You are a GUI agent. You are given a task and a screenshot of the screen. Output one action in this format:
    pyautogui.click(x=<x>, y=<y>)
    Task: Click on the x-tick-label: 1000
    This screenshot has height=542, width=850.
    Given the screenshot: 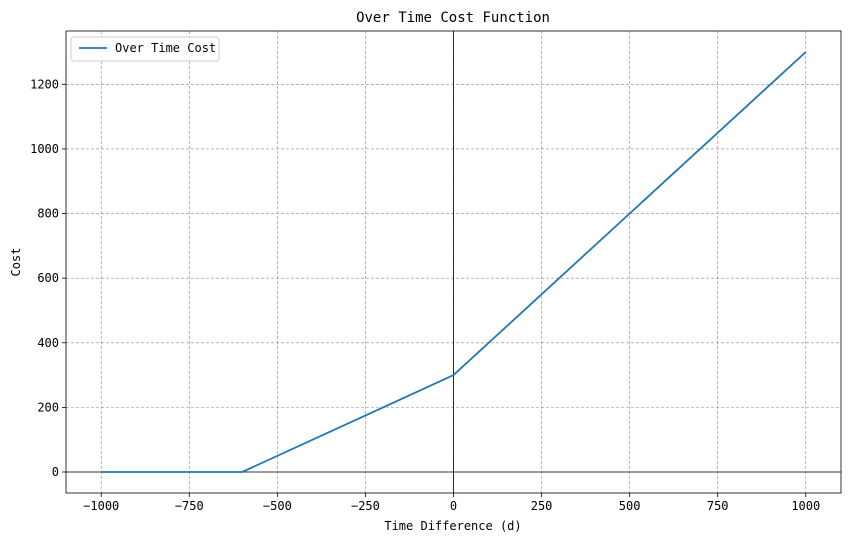 What is the action you would take?
    pyautogui.click(x=805, y=506)
    